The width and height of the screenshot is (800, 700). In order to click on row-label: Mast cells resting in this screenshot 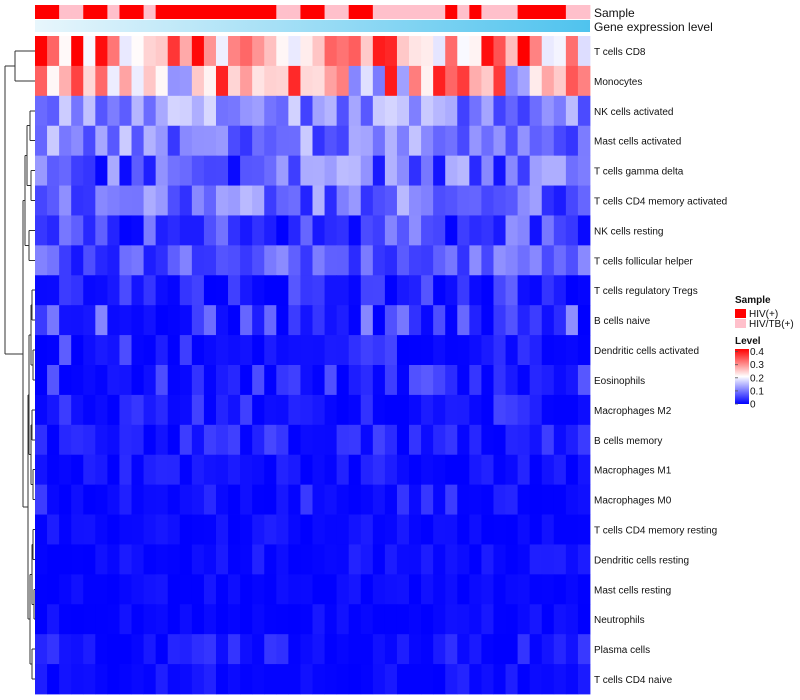, I will do `click(632, 590)`.